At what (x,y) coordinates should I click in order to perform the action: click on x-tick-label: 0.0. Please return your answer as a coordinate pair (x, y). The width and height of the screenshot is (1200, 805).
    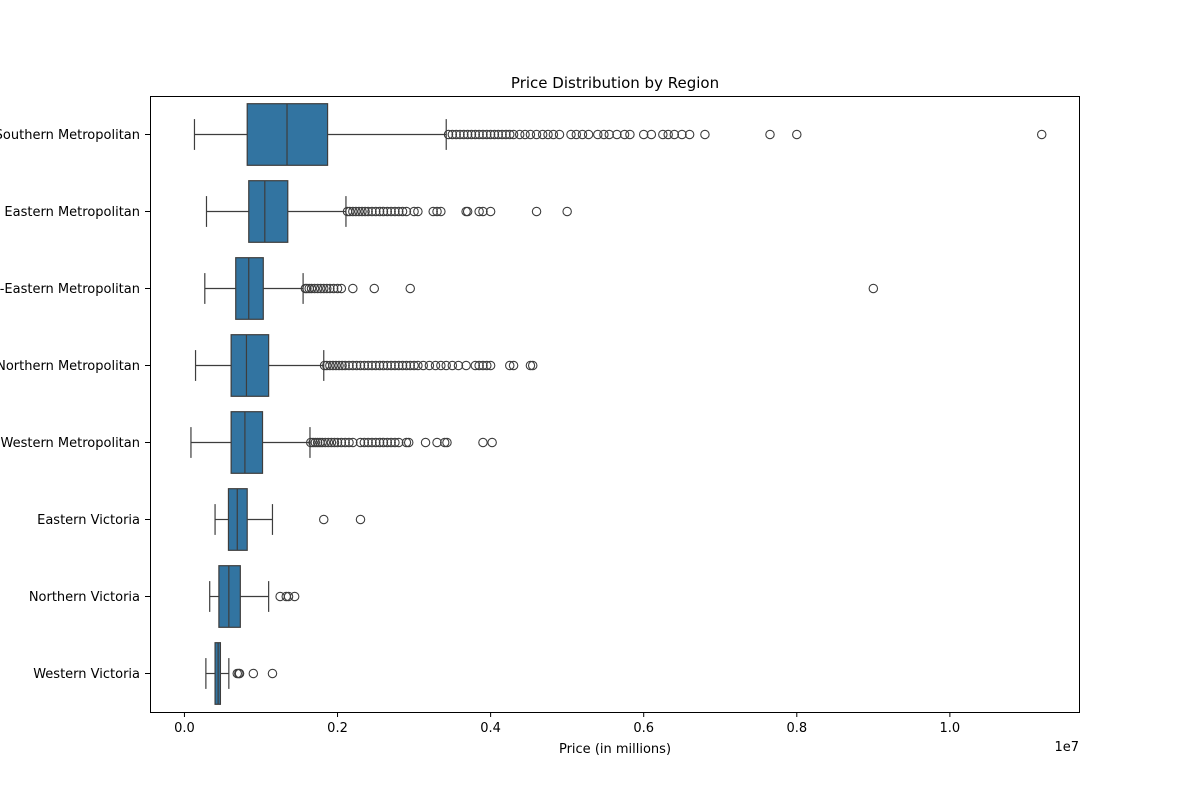
    Looking at the image, I should click on (184, 728).